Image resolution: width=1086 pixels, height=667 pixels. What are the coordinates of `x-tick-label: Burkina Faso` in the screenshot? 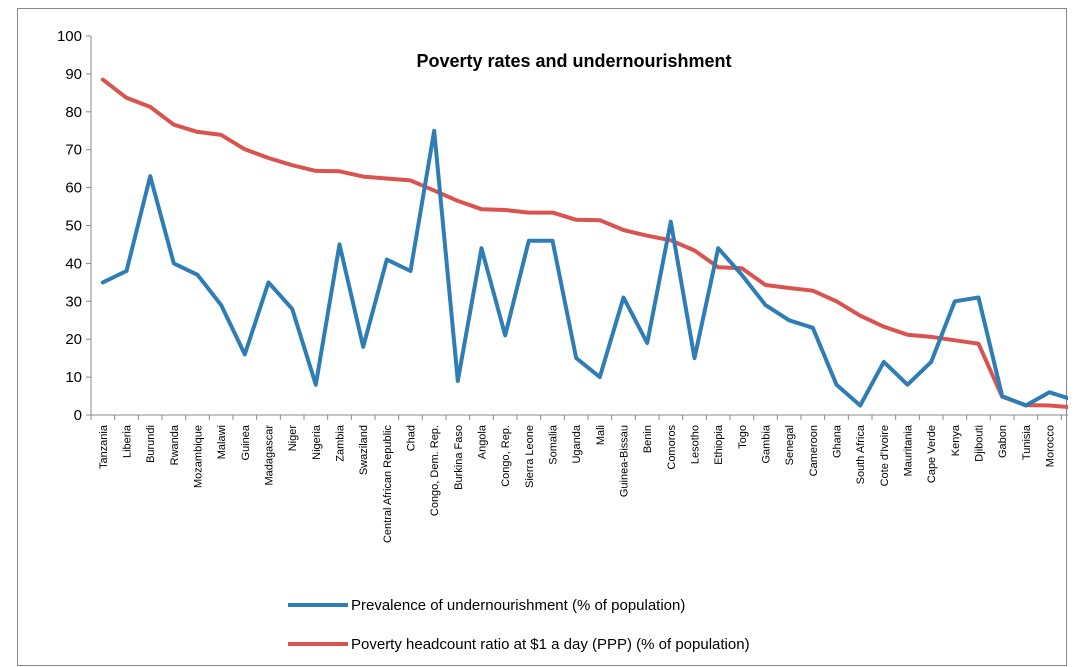 It's located at (459, 457).